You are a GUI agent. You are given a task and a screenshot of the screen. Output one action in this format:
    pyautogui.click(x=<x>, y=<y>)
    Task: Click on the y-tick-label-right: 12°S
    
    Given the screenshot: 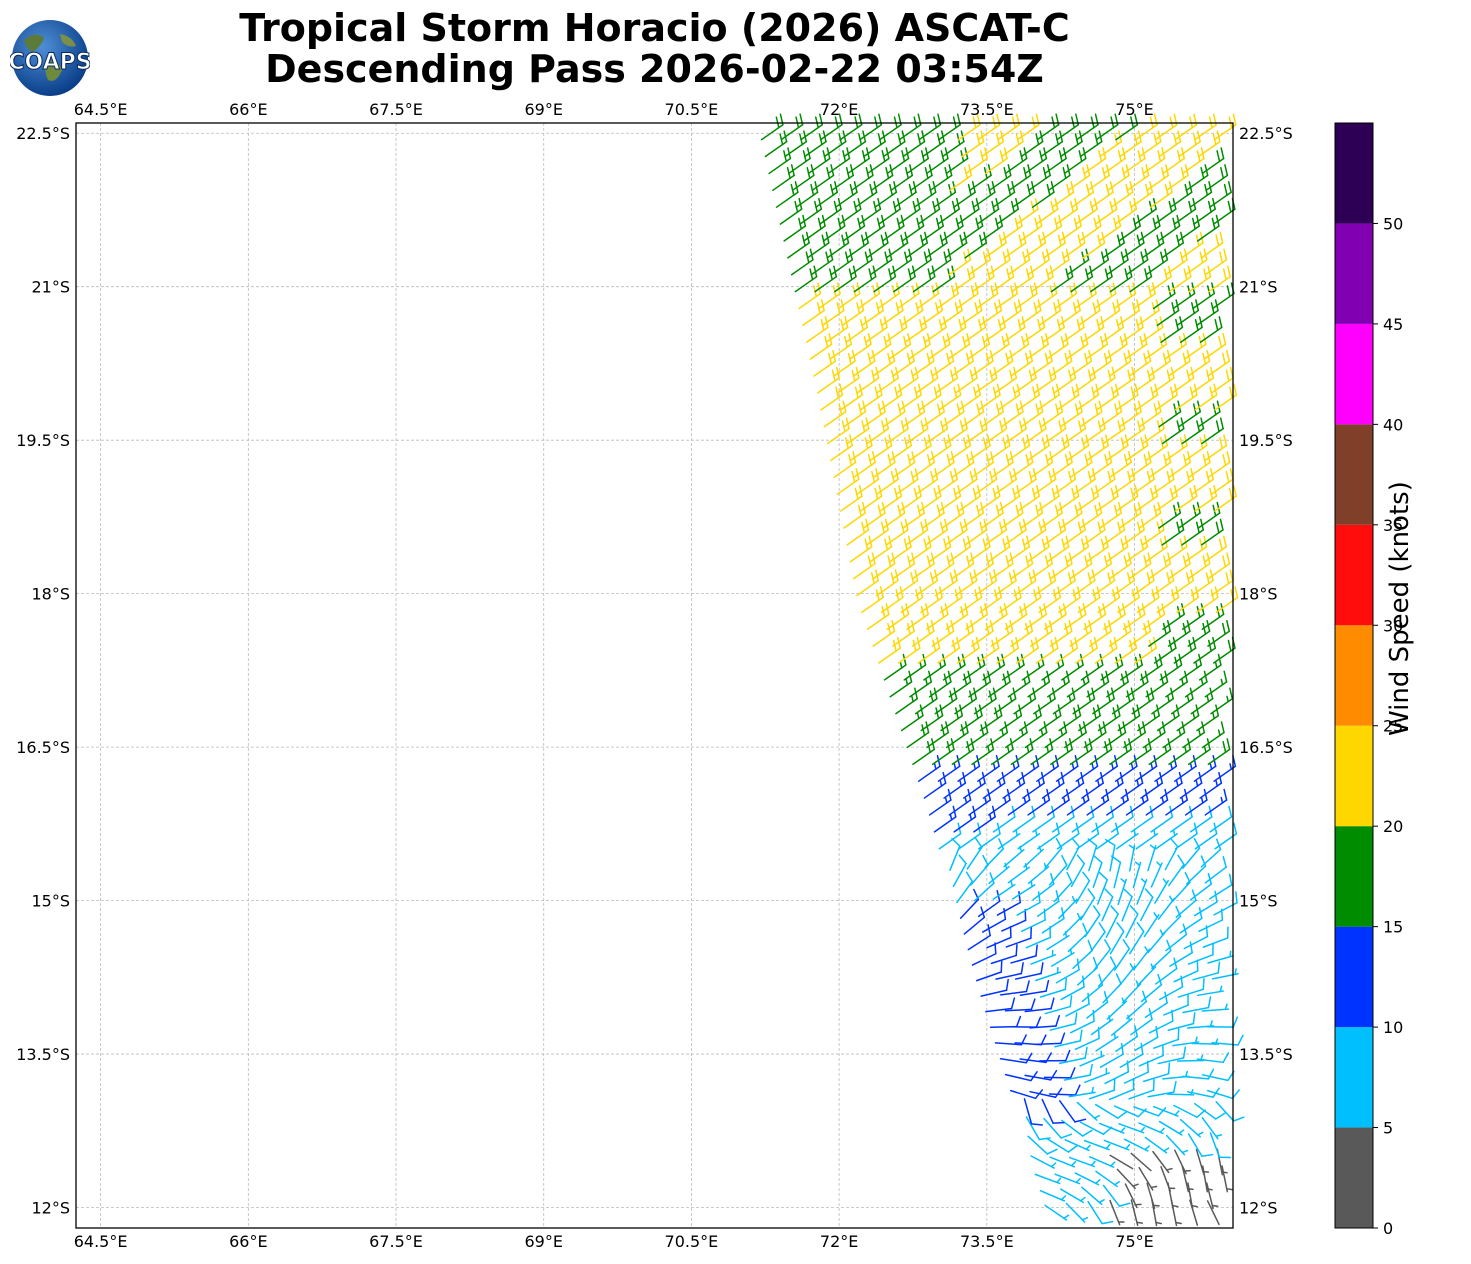 What is the action you would take?
    pyautogui.click(x=1258, y=1208)
    